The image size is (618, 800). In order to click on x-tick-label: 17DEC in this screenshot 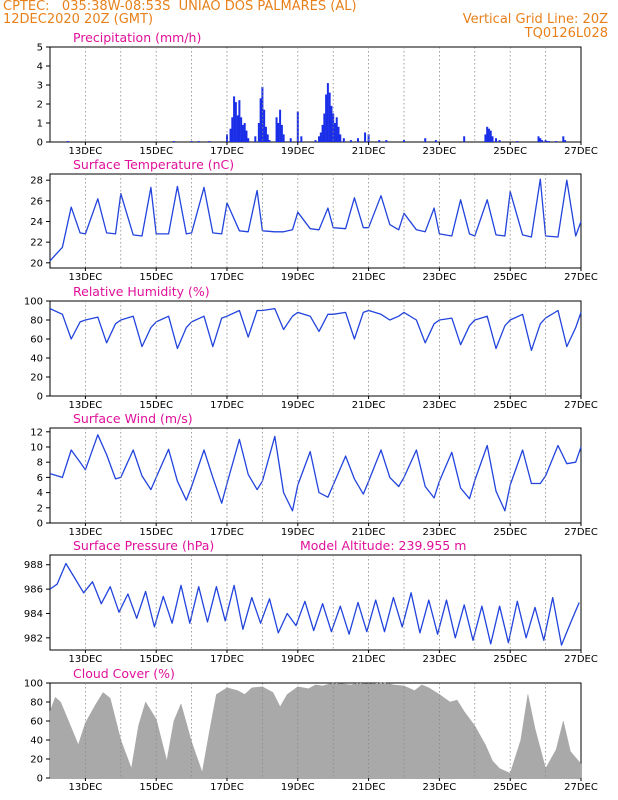, I will do `click(227, 659)`.